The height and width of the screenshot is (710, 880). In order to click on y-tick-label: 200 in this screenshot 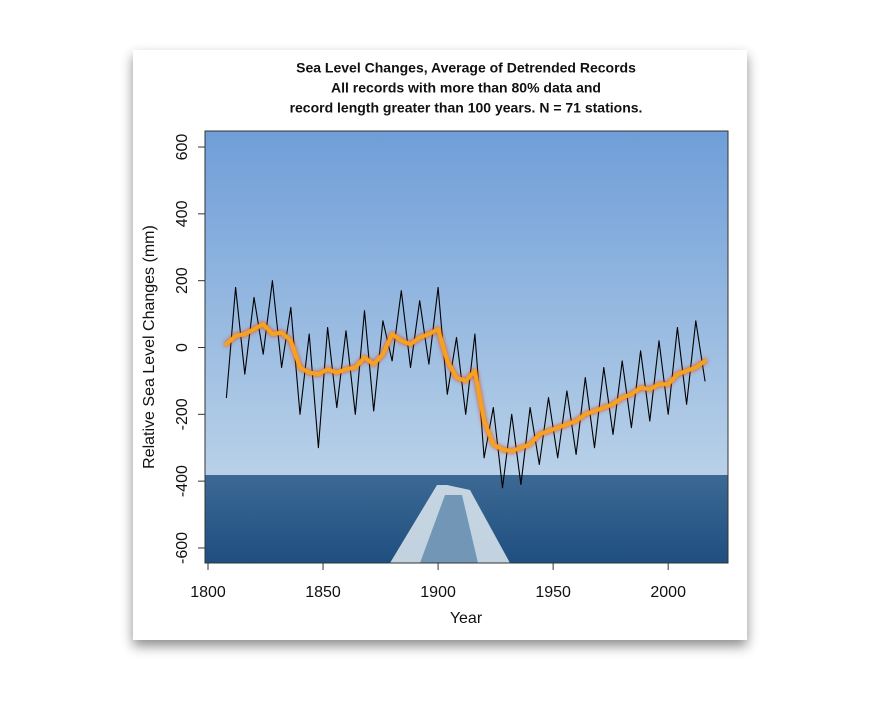, I will do `click(182, 280)`.